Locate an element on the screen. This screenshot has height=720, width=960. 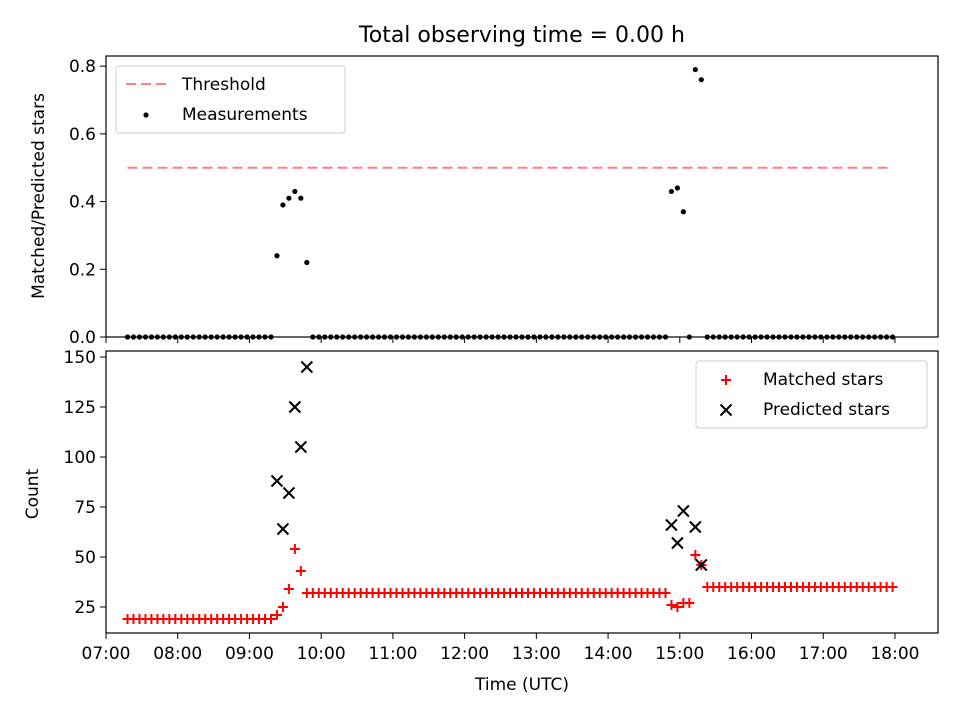
top-y-axis-label: Matched/Predicted stars is located at coordinates (39, 196).